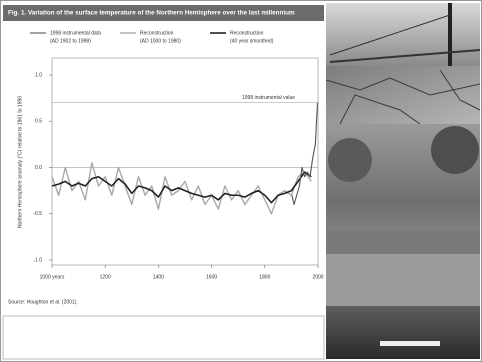 Image resolution: width=482 pixels, height=362 pixels. Describe the element at coordinates (268, 98) in the screenshot. I see `reference-label: 1998 instrumental value` at that location.